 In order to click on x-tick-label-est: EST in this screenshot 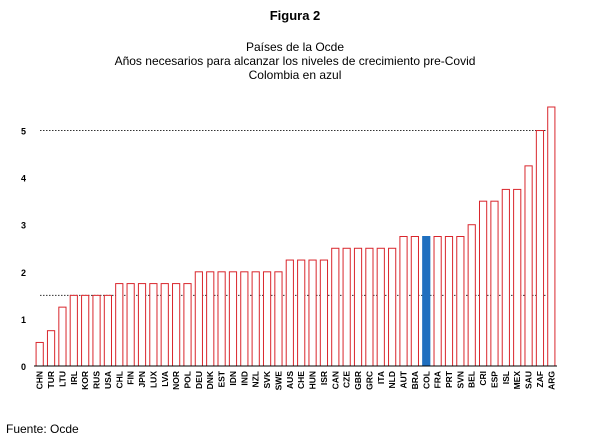, I will do `click(222, 378)`.